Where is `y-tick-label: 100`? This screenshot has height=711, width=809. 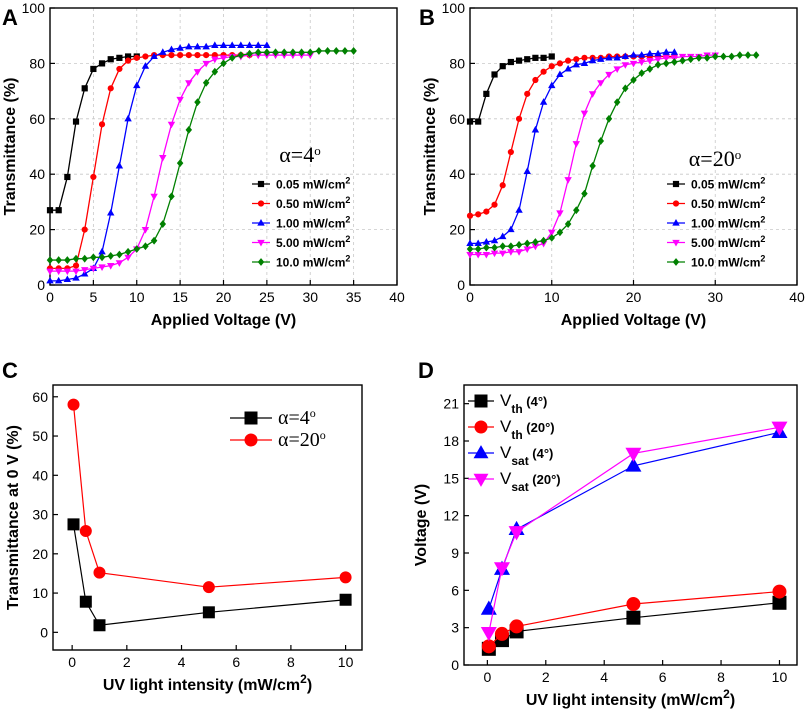
y-tick-label: 100 is located at coordinates (454, 8).